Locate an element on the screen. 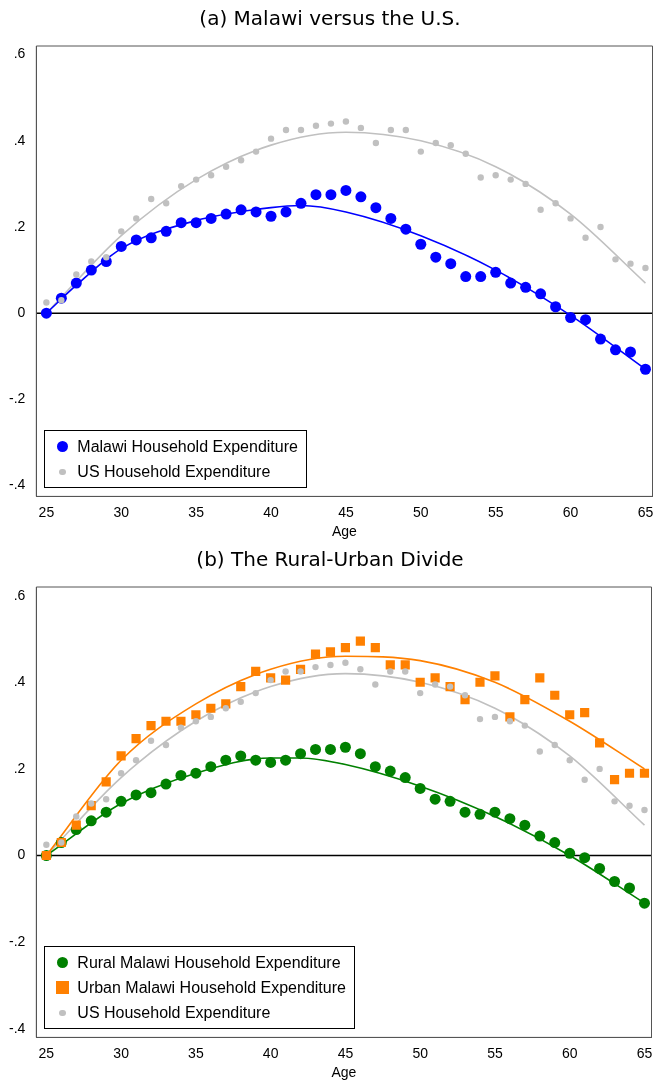  y-tick-label: -.2 is located at coordinates (17, 940).